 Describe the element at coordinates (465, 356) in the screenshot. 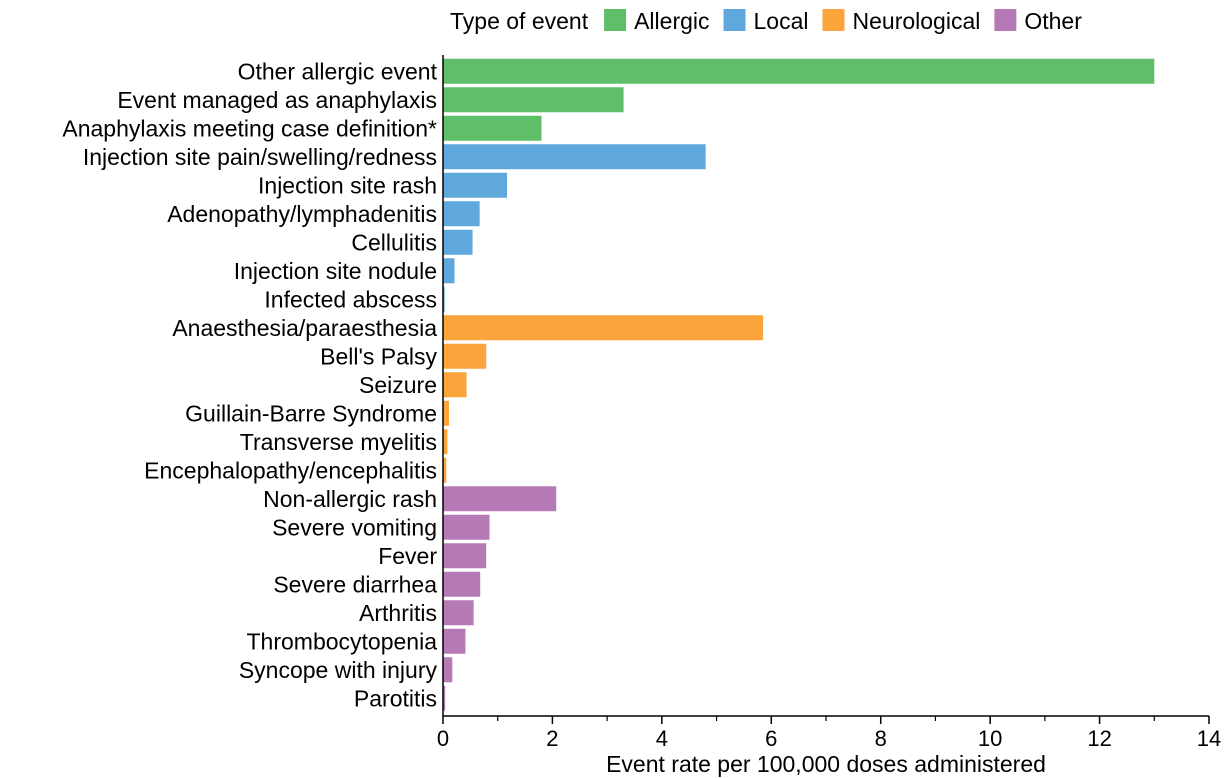

I see `bar-bell-s-palsy` at that location.